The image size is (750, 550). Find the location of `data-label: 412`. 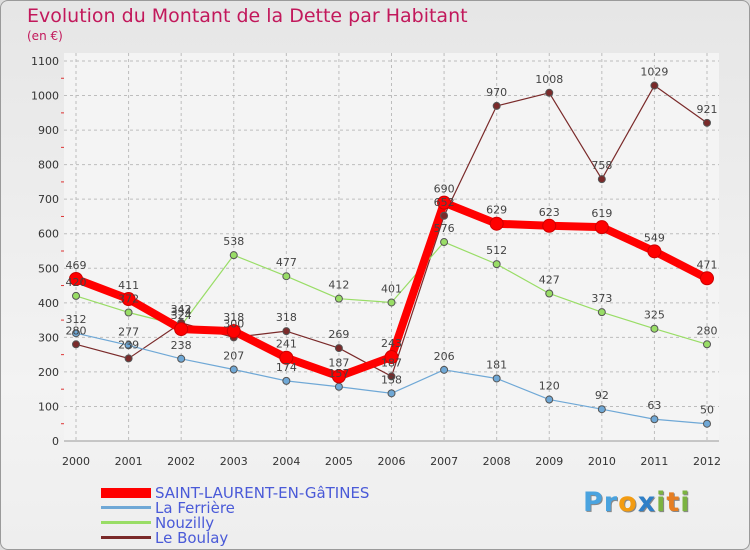

data-label: 412 is located at coordinates (338, 285).